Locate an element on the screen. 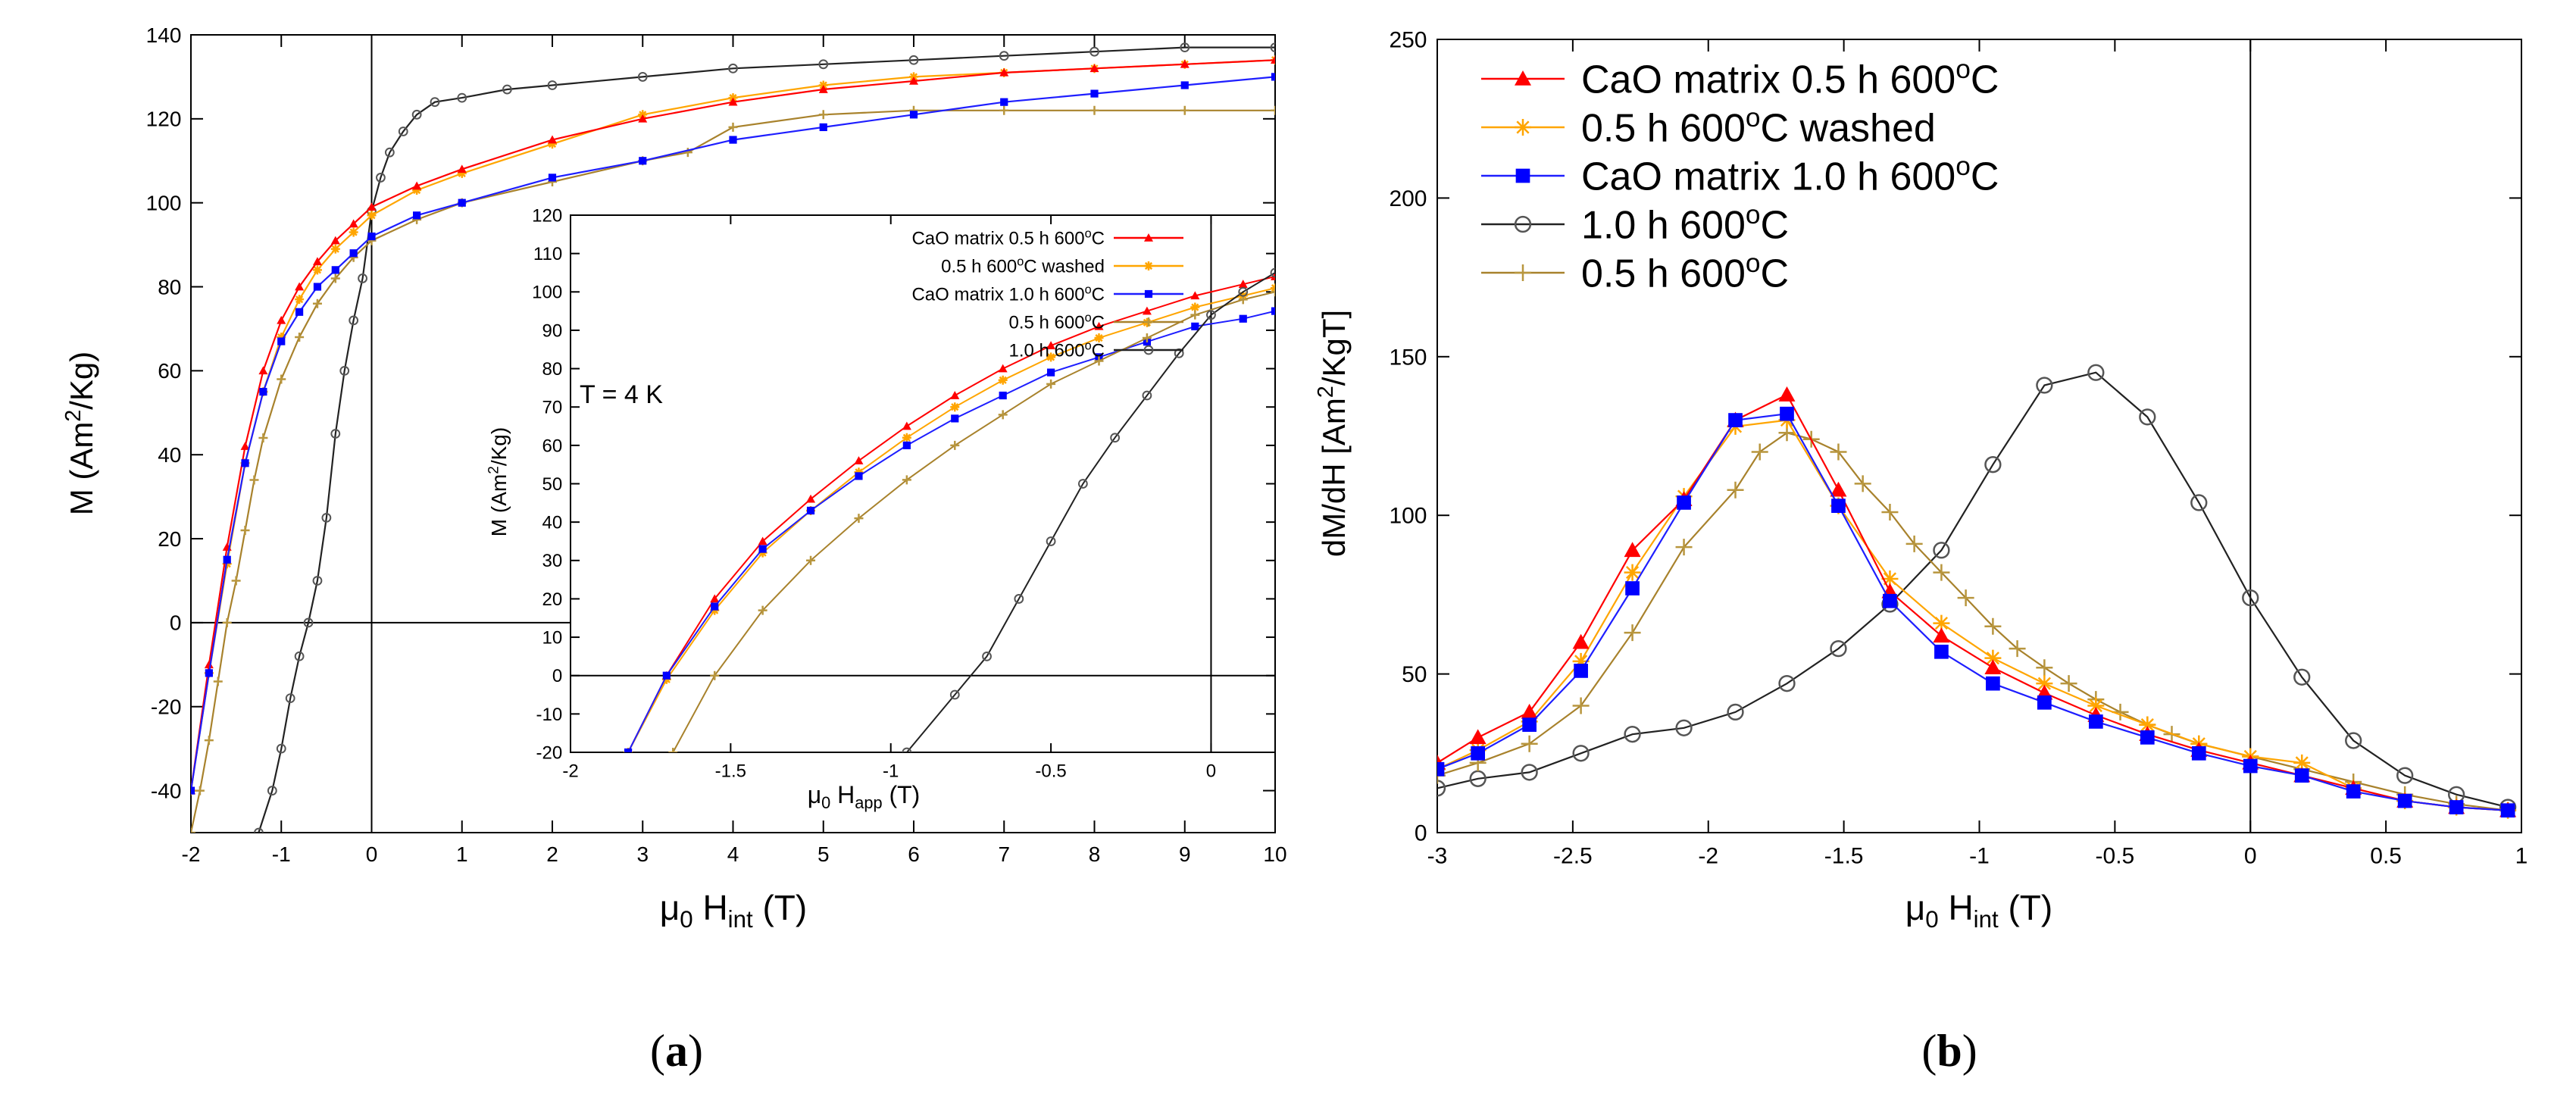 Image resolution: width=2576 pixels, height=1094 pixels. b-x-tick-label: -1.5 is located at coordinates (1844, 856).